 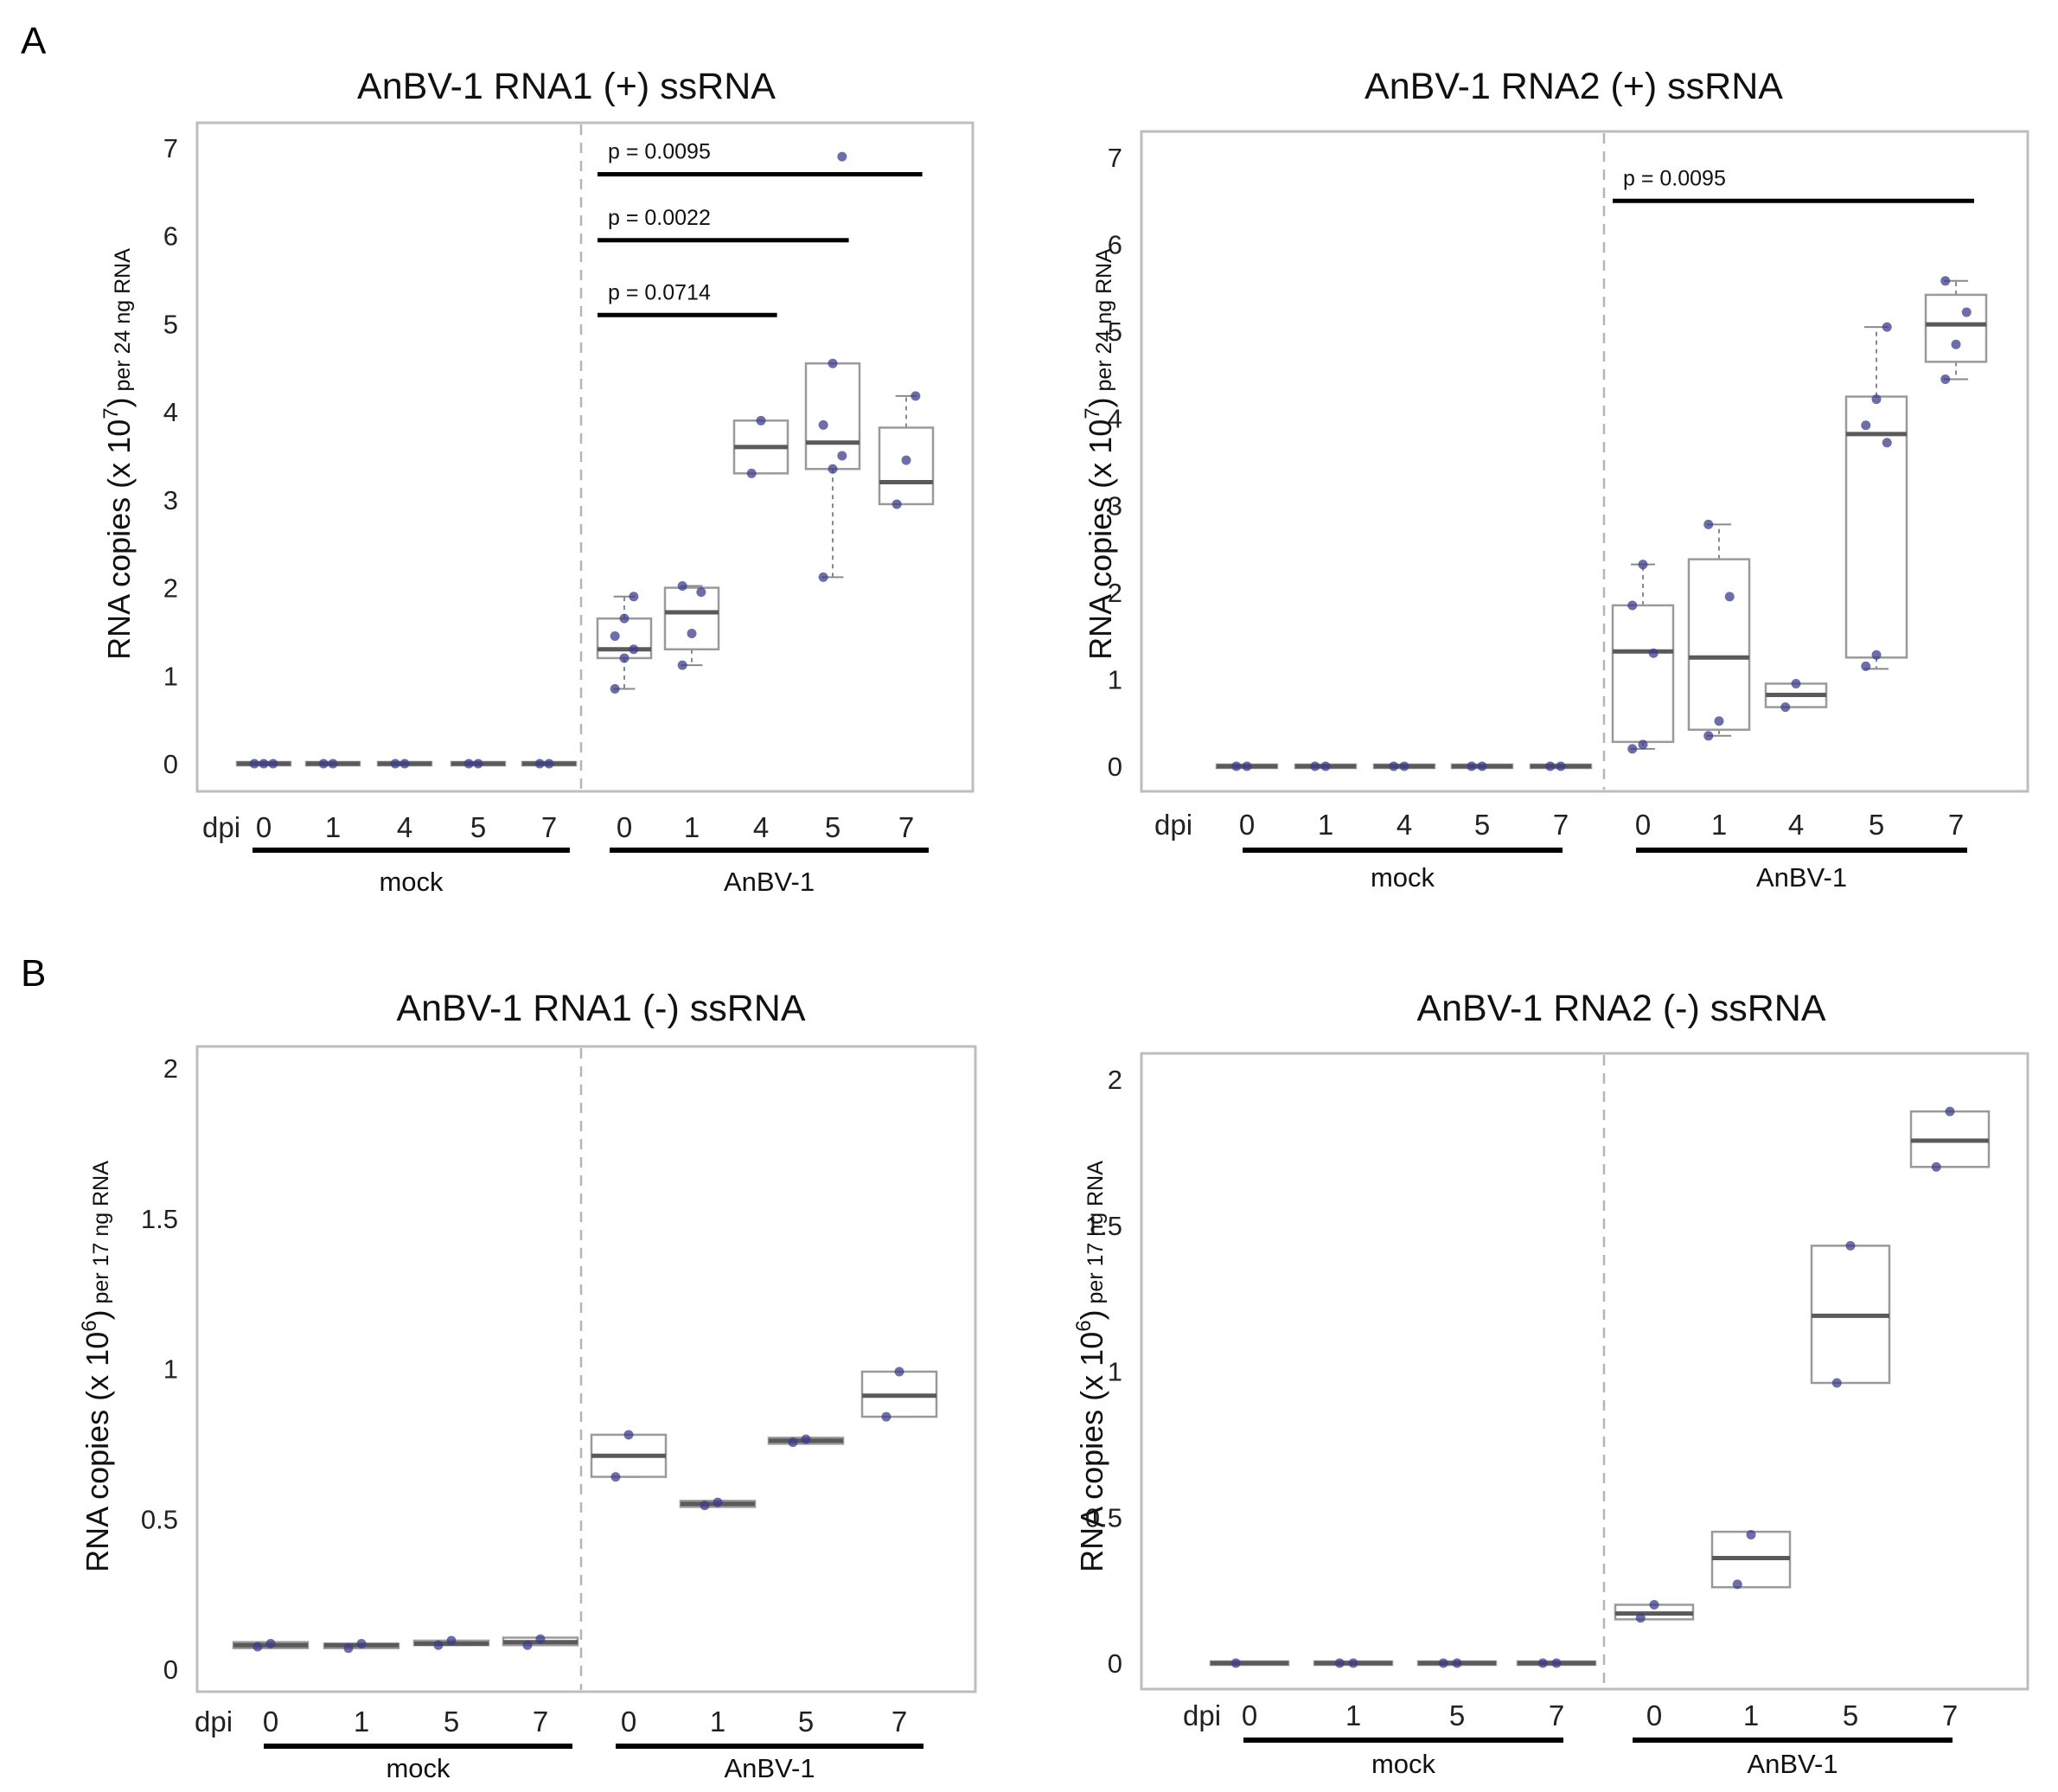 I want to click on chart-title: AnBV-1 RNA2 (-) ssRNA, so click(x=1620, y=1008).